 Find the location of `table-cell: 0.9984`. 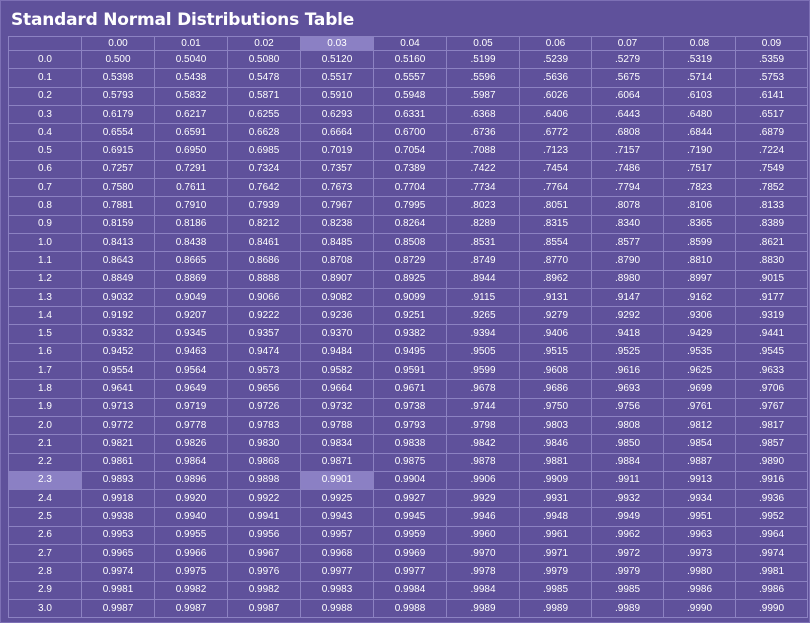

table-cell: 0.9984 is located at coordinates (410, 590).